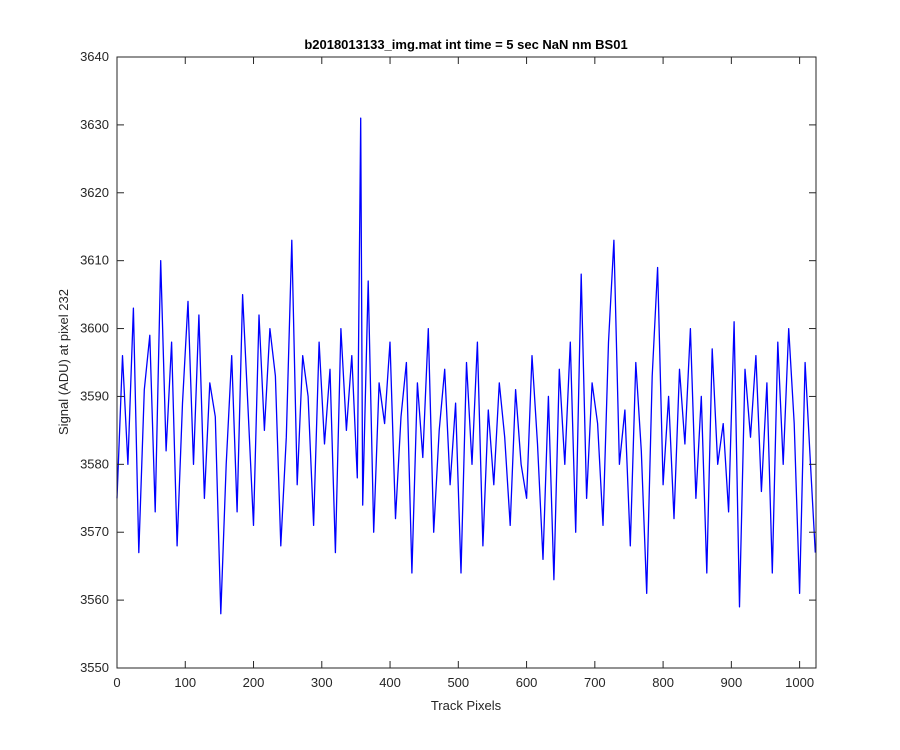  I want to click on x-tick-label: 500, so click(458, 682).